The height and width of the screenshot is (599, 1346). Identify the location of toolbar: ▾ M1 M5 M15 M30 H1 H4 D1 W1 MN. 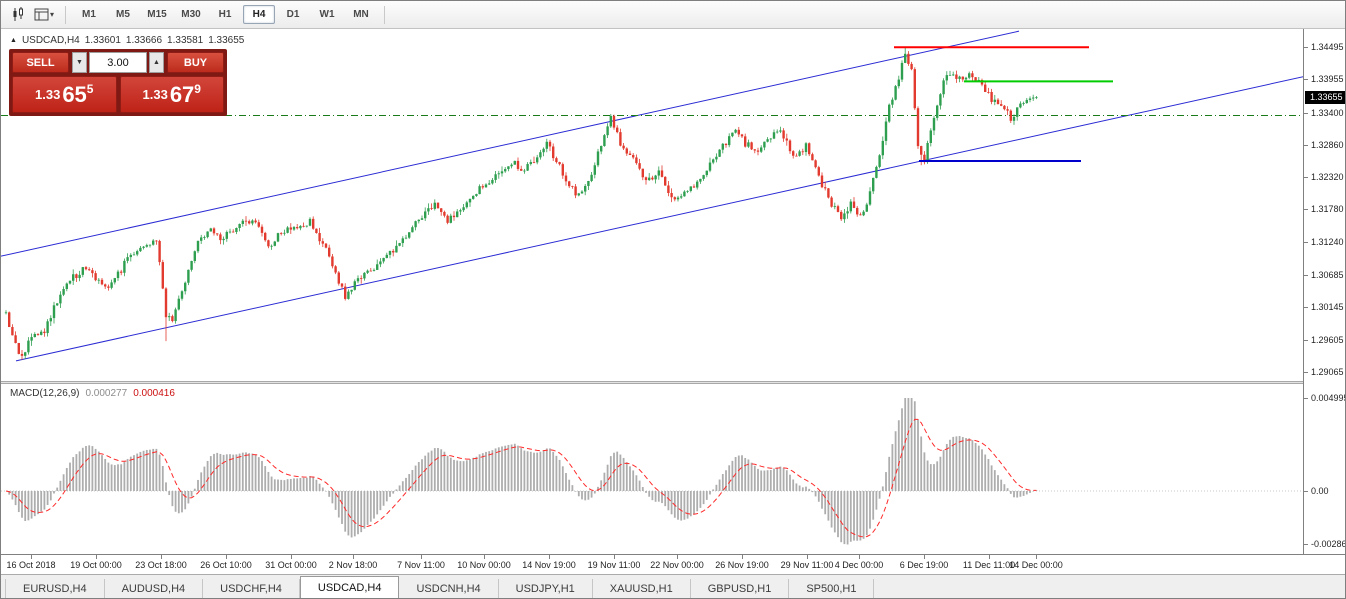
(673, 15).